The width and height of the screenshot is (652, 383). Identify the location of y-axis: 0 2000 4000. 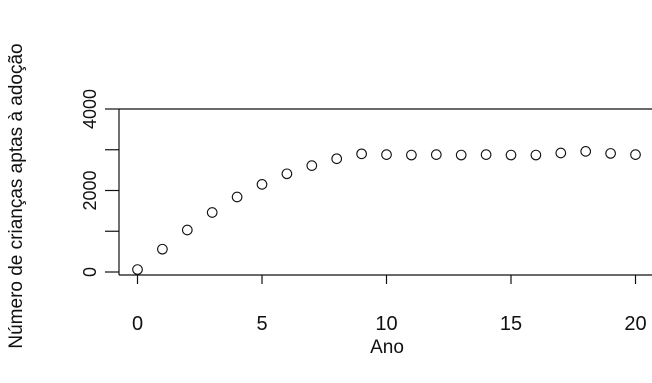
(99, 183).